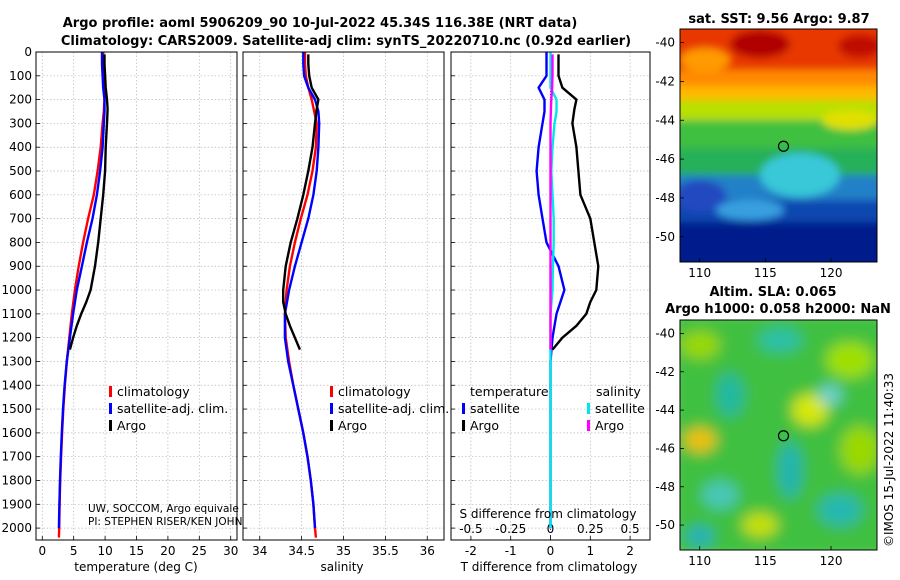  I want to click on y-tick-label: 700, so click(20, 219).